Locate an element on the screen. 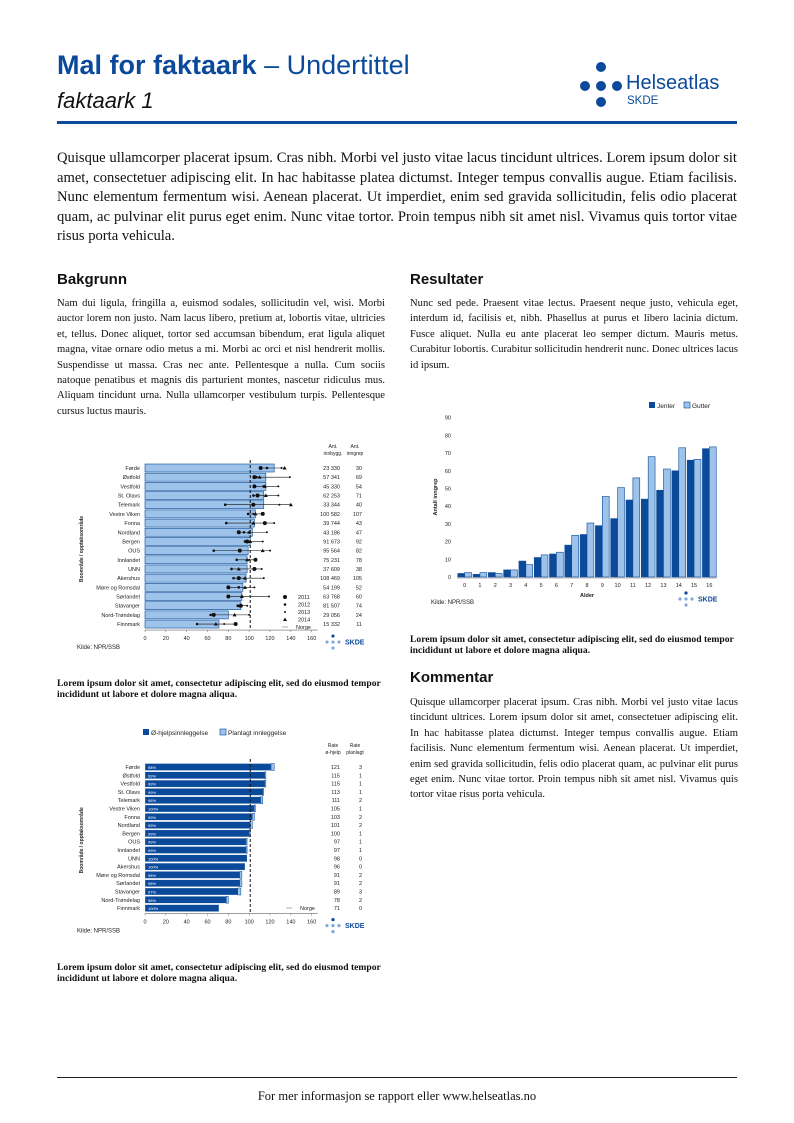 The width and height of the screenshot is (794, 1123). col1-value: 45 330 is located at coordinates (331, 487).